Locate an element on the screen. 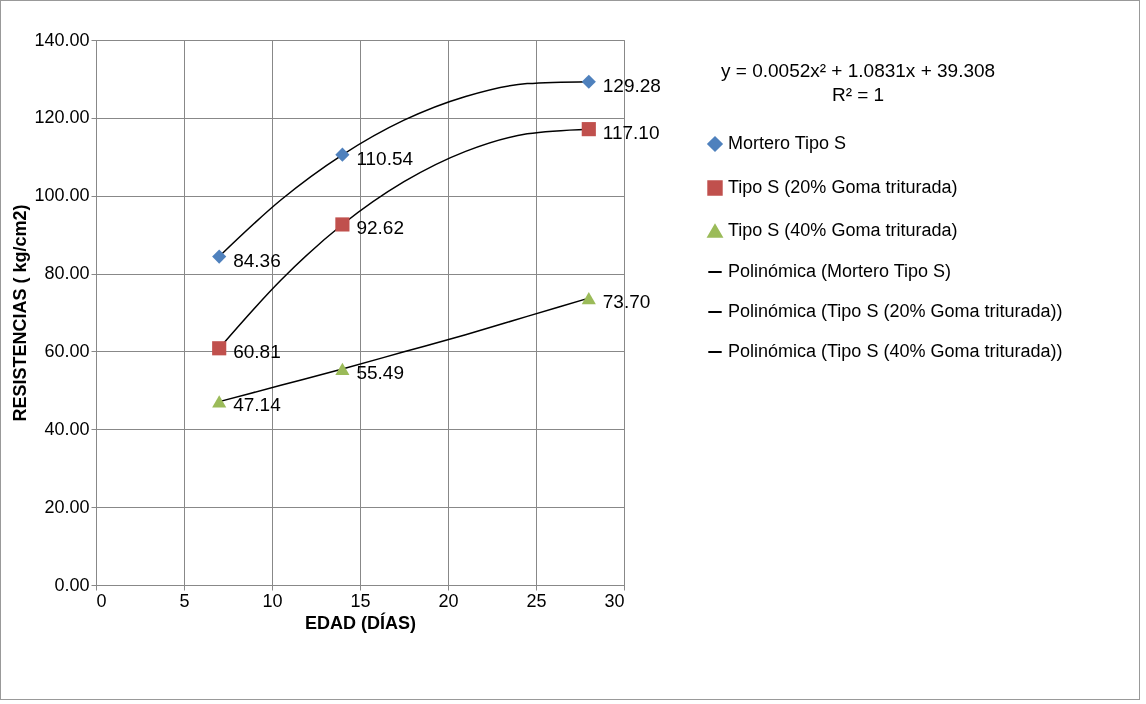 Image resolution: width=1146 pixels, height=704 pixels. x-axis-title: EDAD (DÍAS) is located at coordinates (360, 622).